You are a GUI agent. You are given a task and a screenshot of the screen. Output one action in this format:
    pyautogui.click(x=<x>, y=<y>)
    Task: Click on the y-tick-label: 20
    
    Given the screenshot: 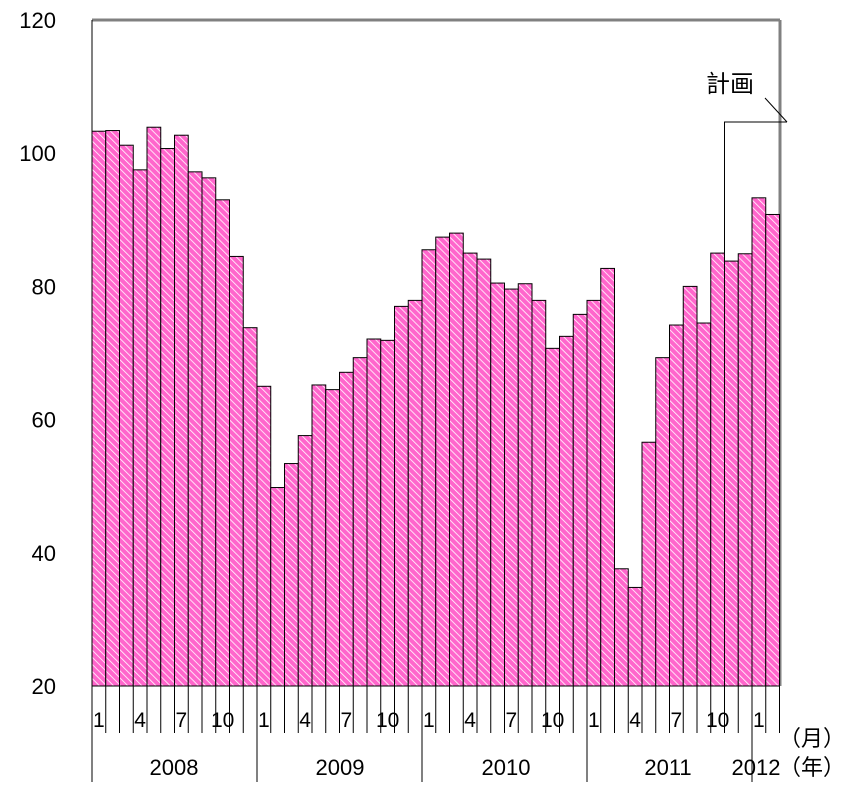 What is the action you would take?
    pyautogui.click(x=44, y=686)
    